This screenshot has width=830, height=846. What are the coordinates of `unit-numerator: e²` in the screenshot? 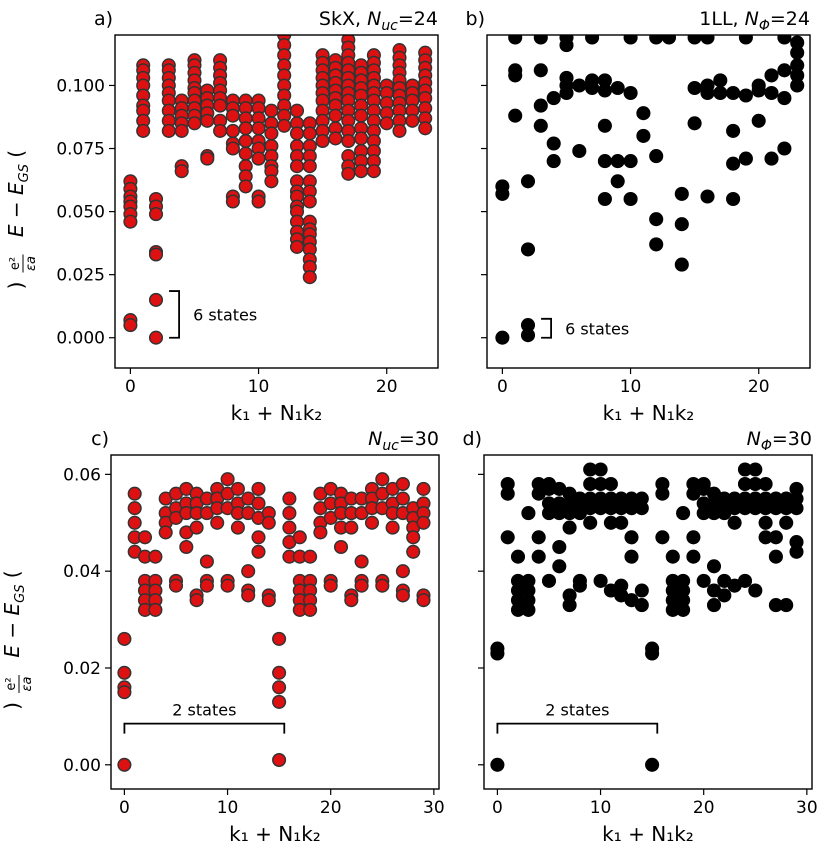 It's located at (11, 683).